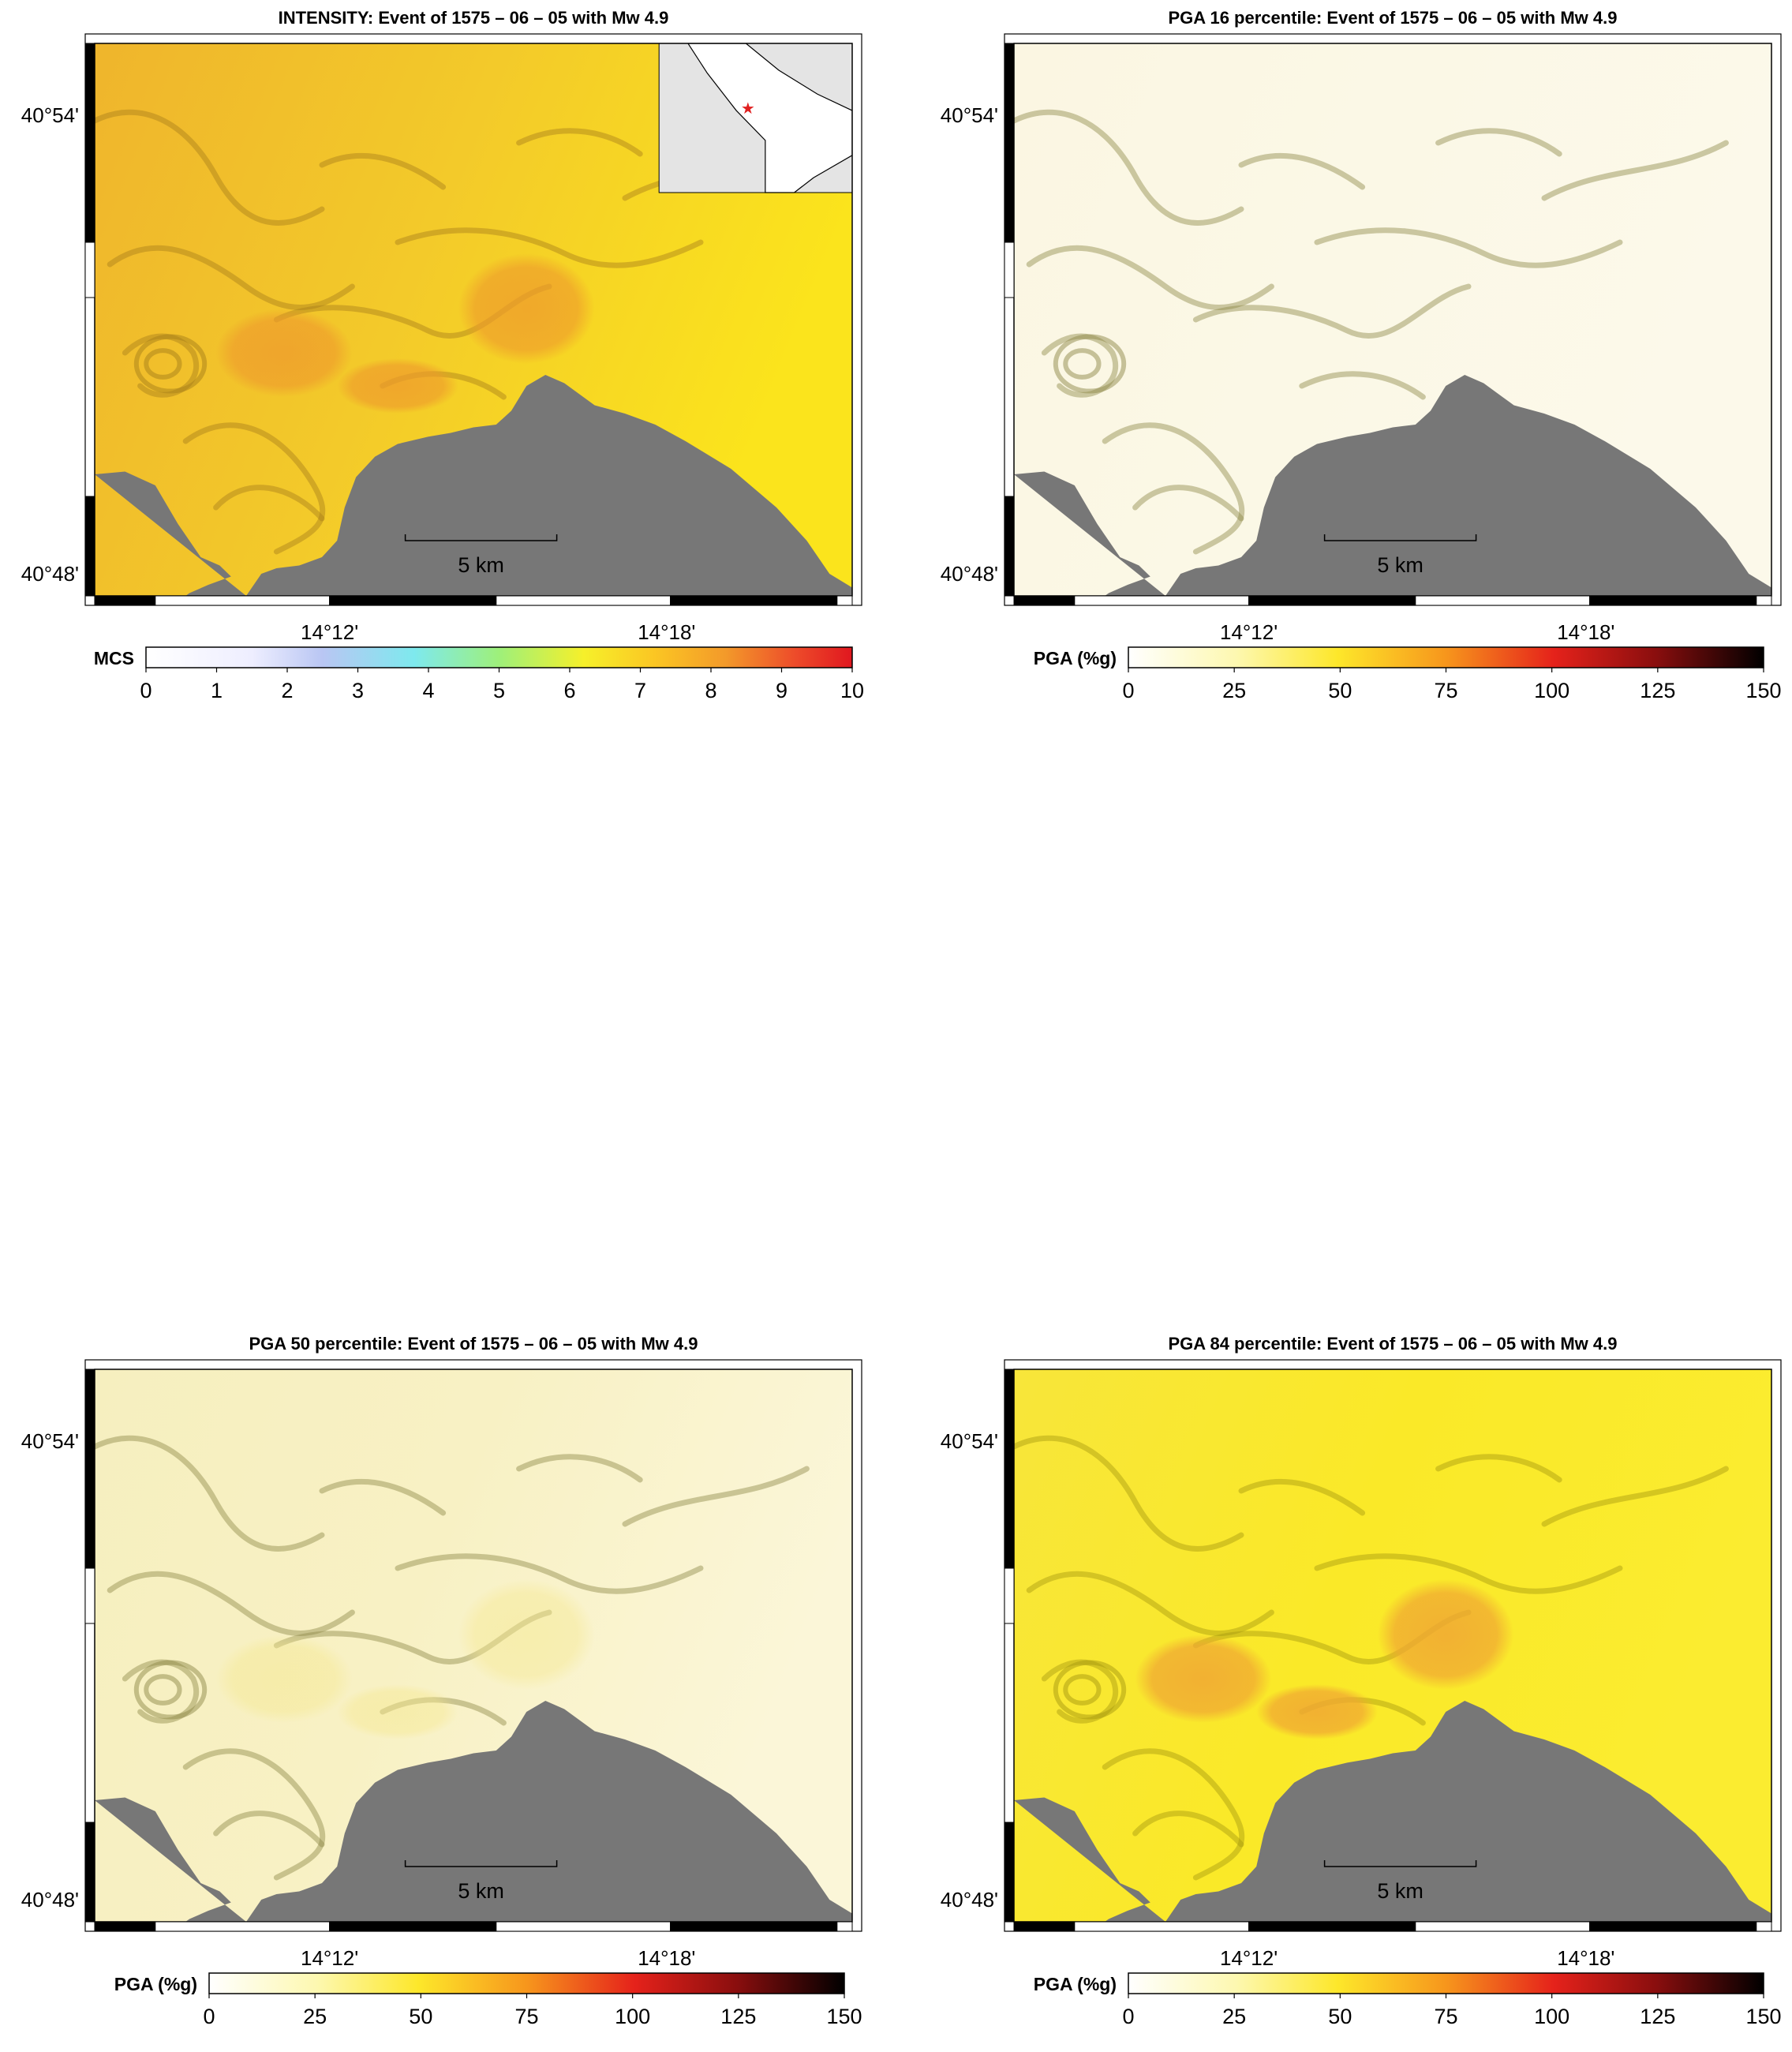 This screenshot has width=1792, height=2052. I want to click on scale-bar-label: 5 km, so click(1400, 565).